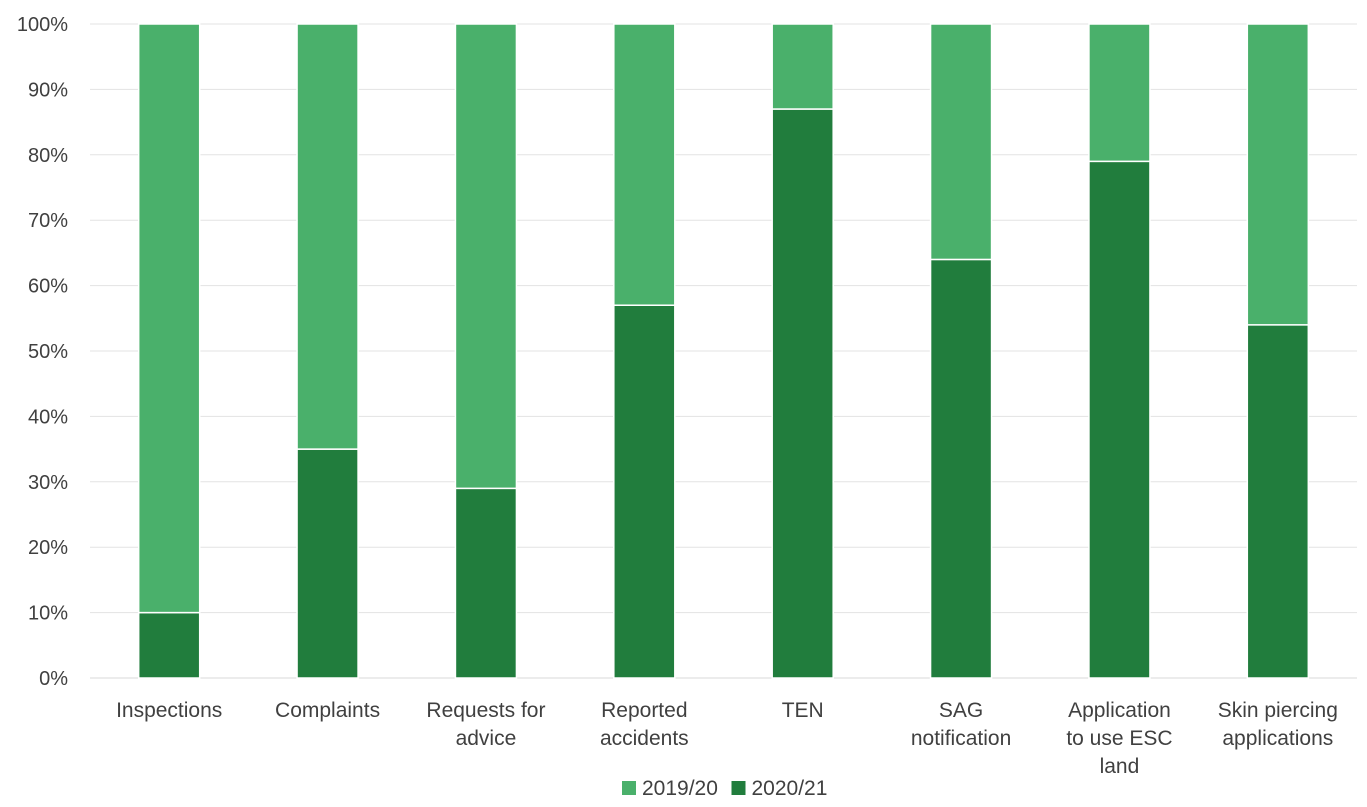 The width and height of the screenshot is (1367, 807). Describe the element at coordinates (961, 724) in the screenshot. I see `x-category-label: SAG notification` at that location.